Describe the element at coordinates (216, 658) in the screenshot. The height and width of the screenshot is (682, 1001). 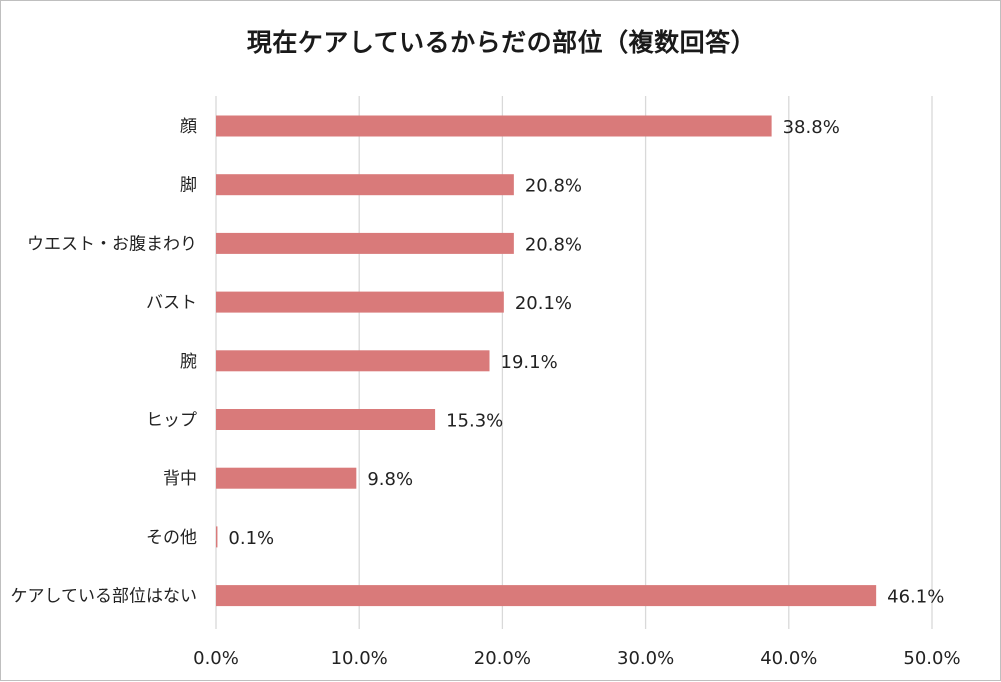
I see `x-tick-label: 0.0%` at that location.